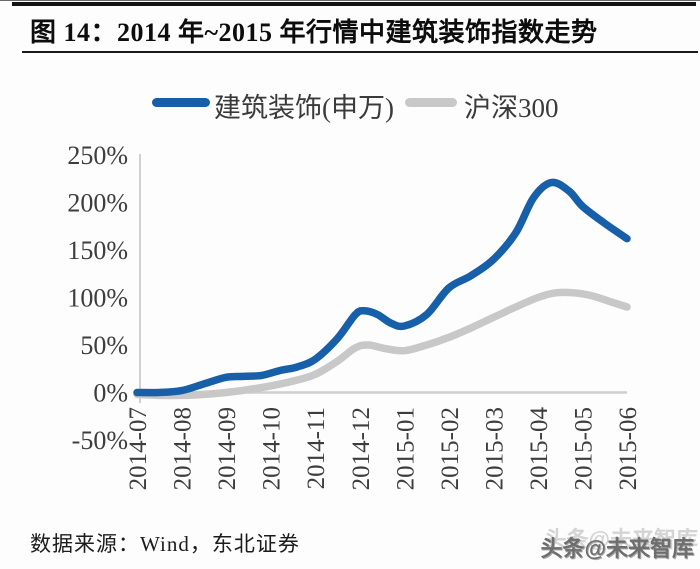 The height and width of the screenshot is (569, 700). I want to click on watermark-text: 头条@未来智库, so click(617, 548).